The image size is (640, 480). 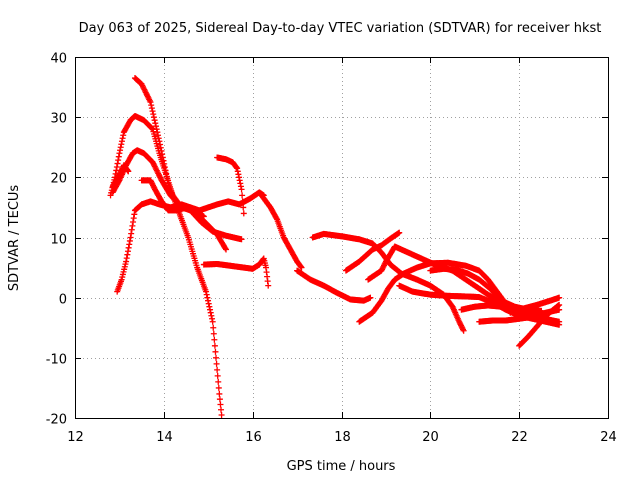 I want to click on series-arc-a, so click(x=178, y=246).